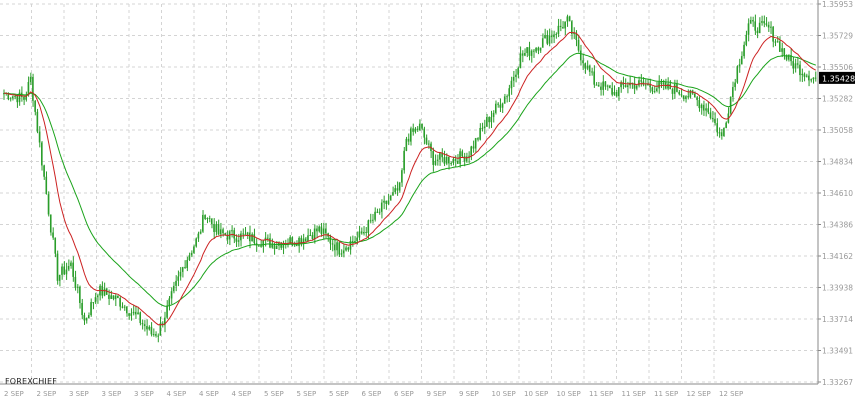  Describe the element at coordinates (837, 67) in the screenshot. I see `price-tick-label: 1.35506` at that location.